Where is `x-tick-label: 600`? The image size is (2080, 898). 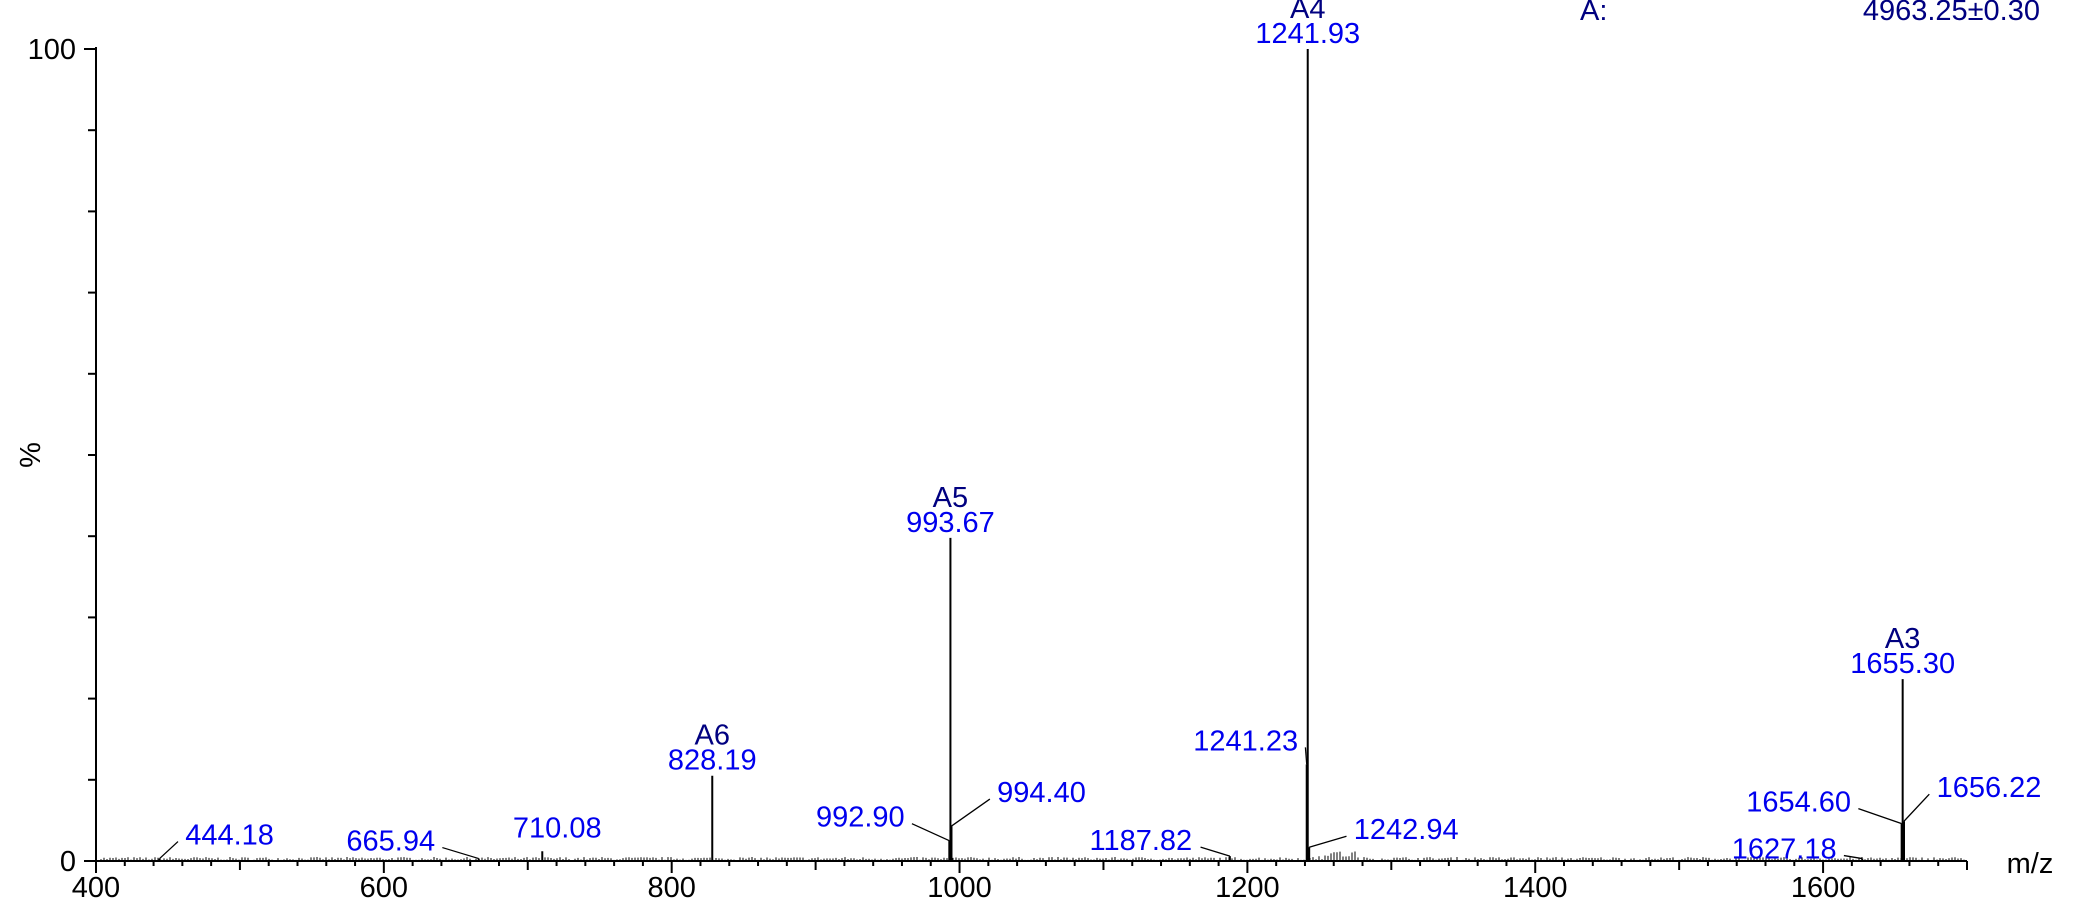
x-tick-label: 600 is located at coordinates (384, 885).